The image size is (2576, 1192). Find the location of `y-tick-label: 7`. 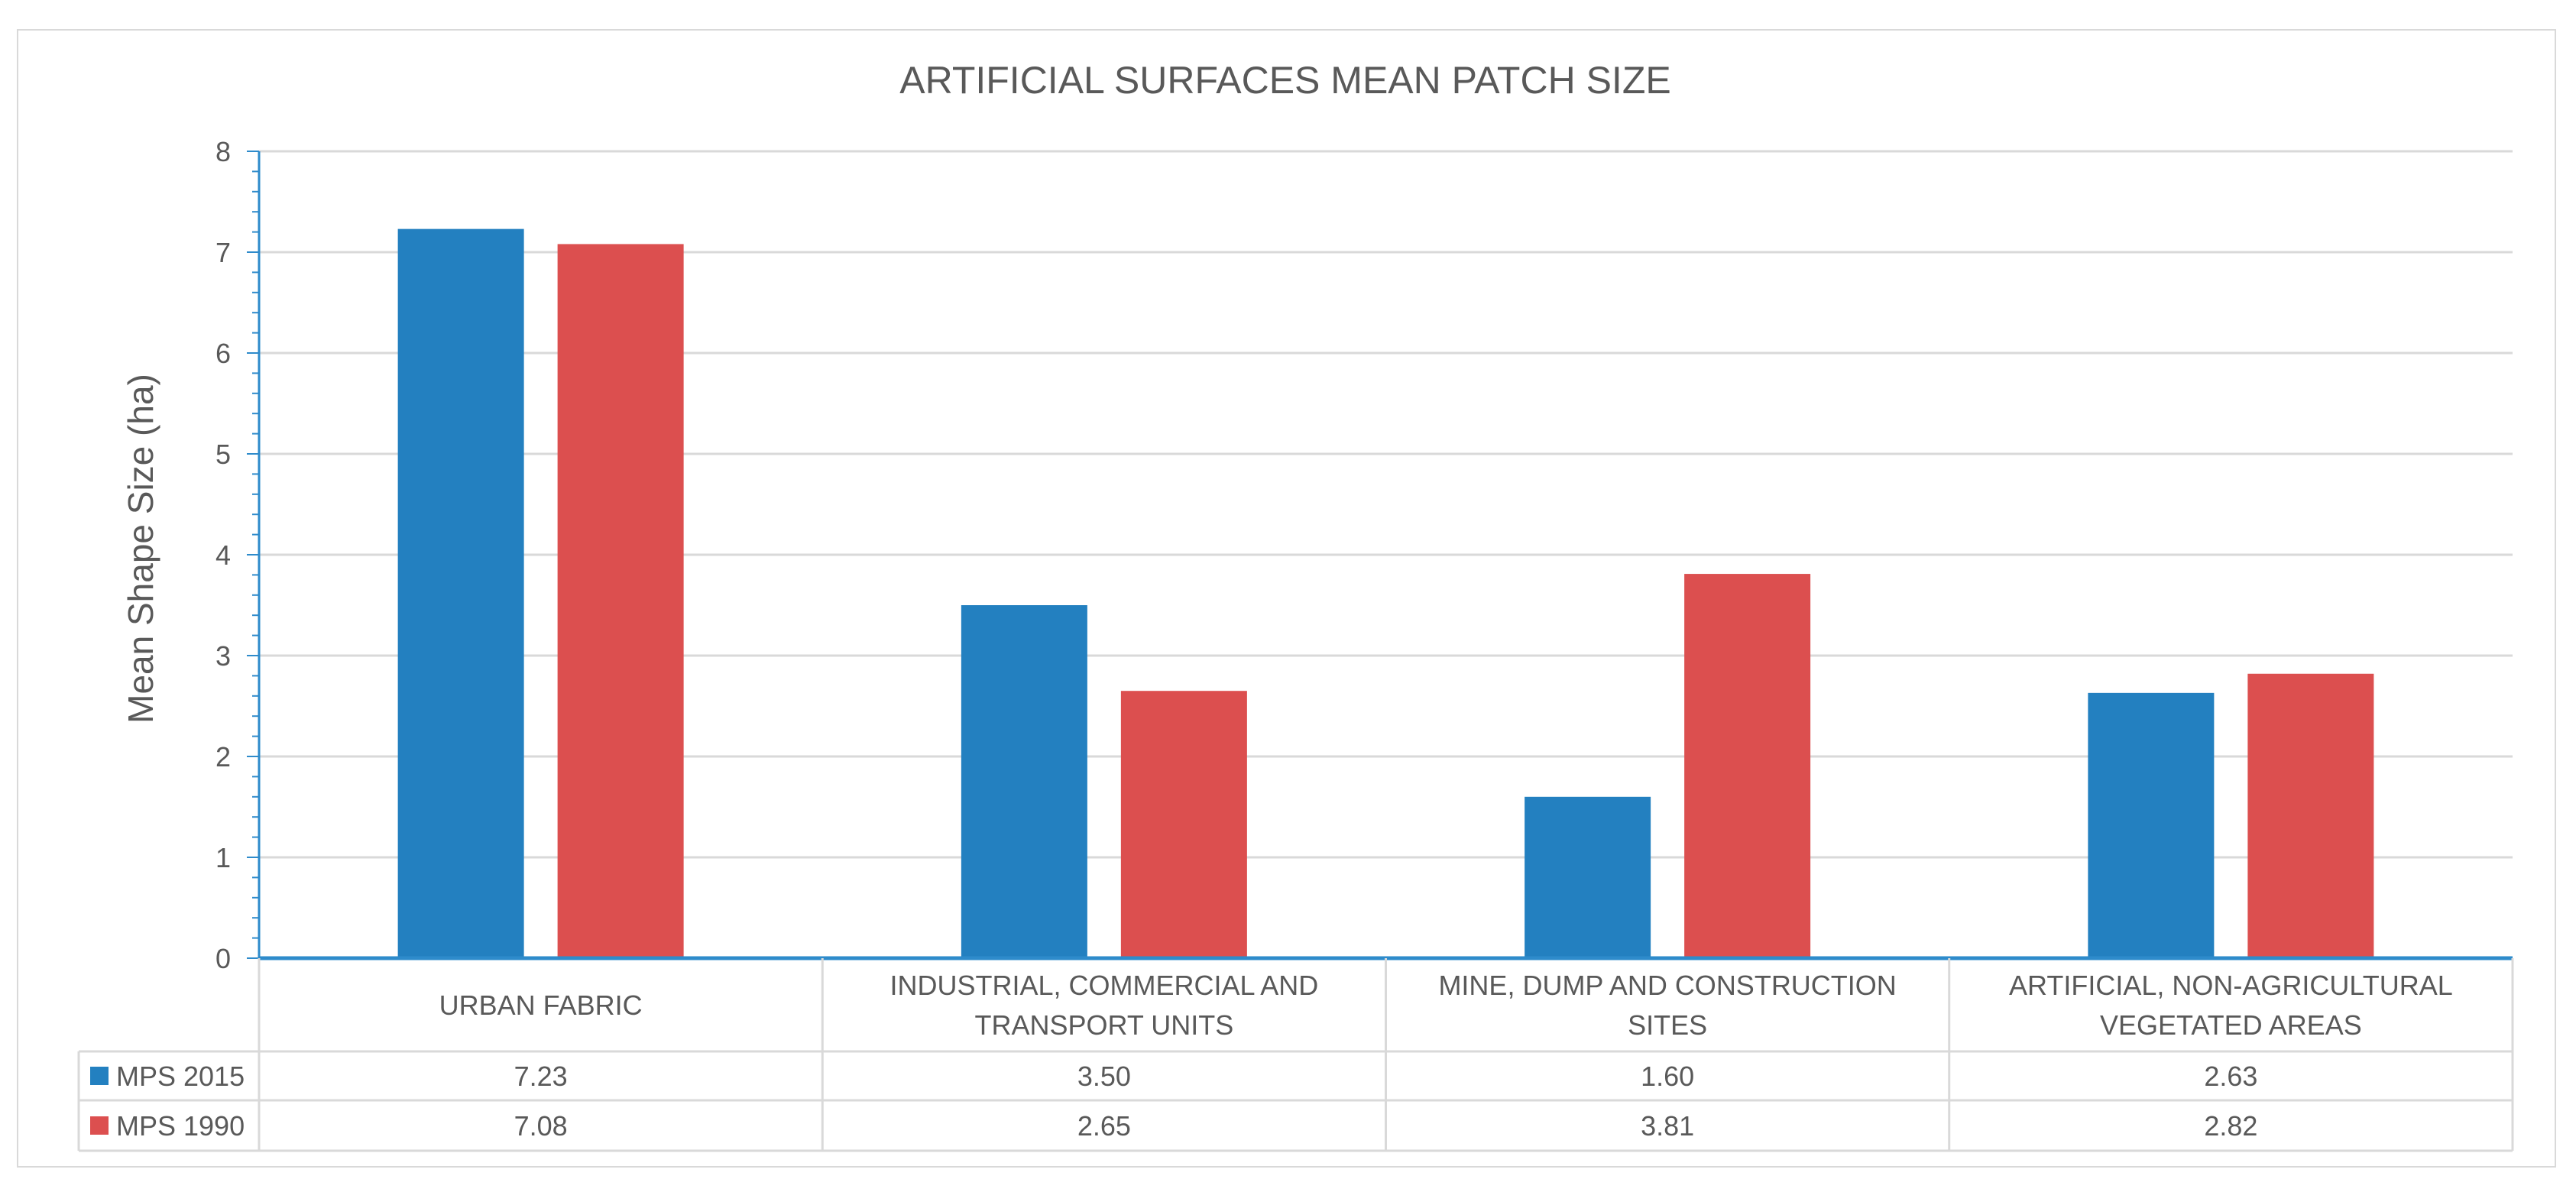

y-tick-label: 7 is located at coordinates (223, 252).